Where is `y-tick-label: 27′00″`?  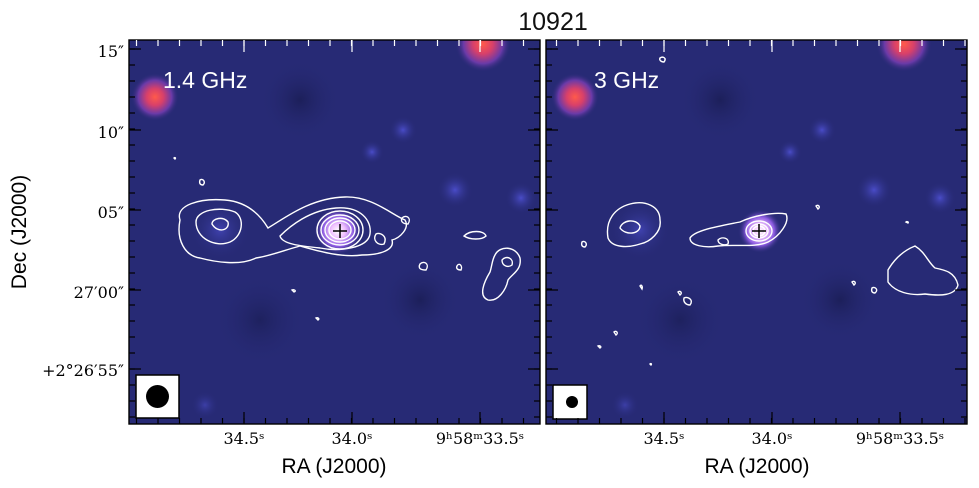
y-tick-label: 27′00″ is located at coordinates (99, 292).